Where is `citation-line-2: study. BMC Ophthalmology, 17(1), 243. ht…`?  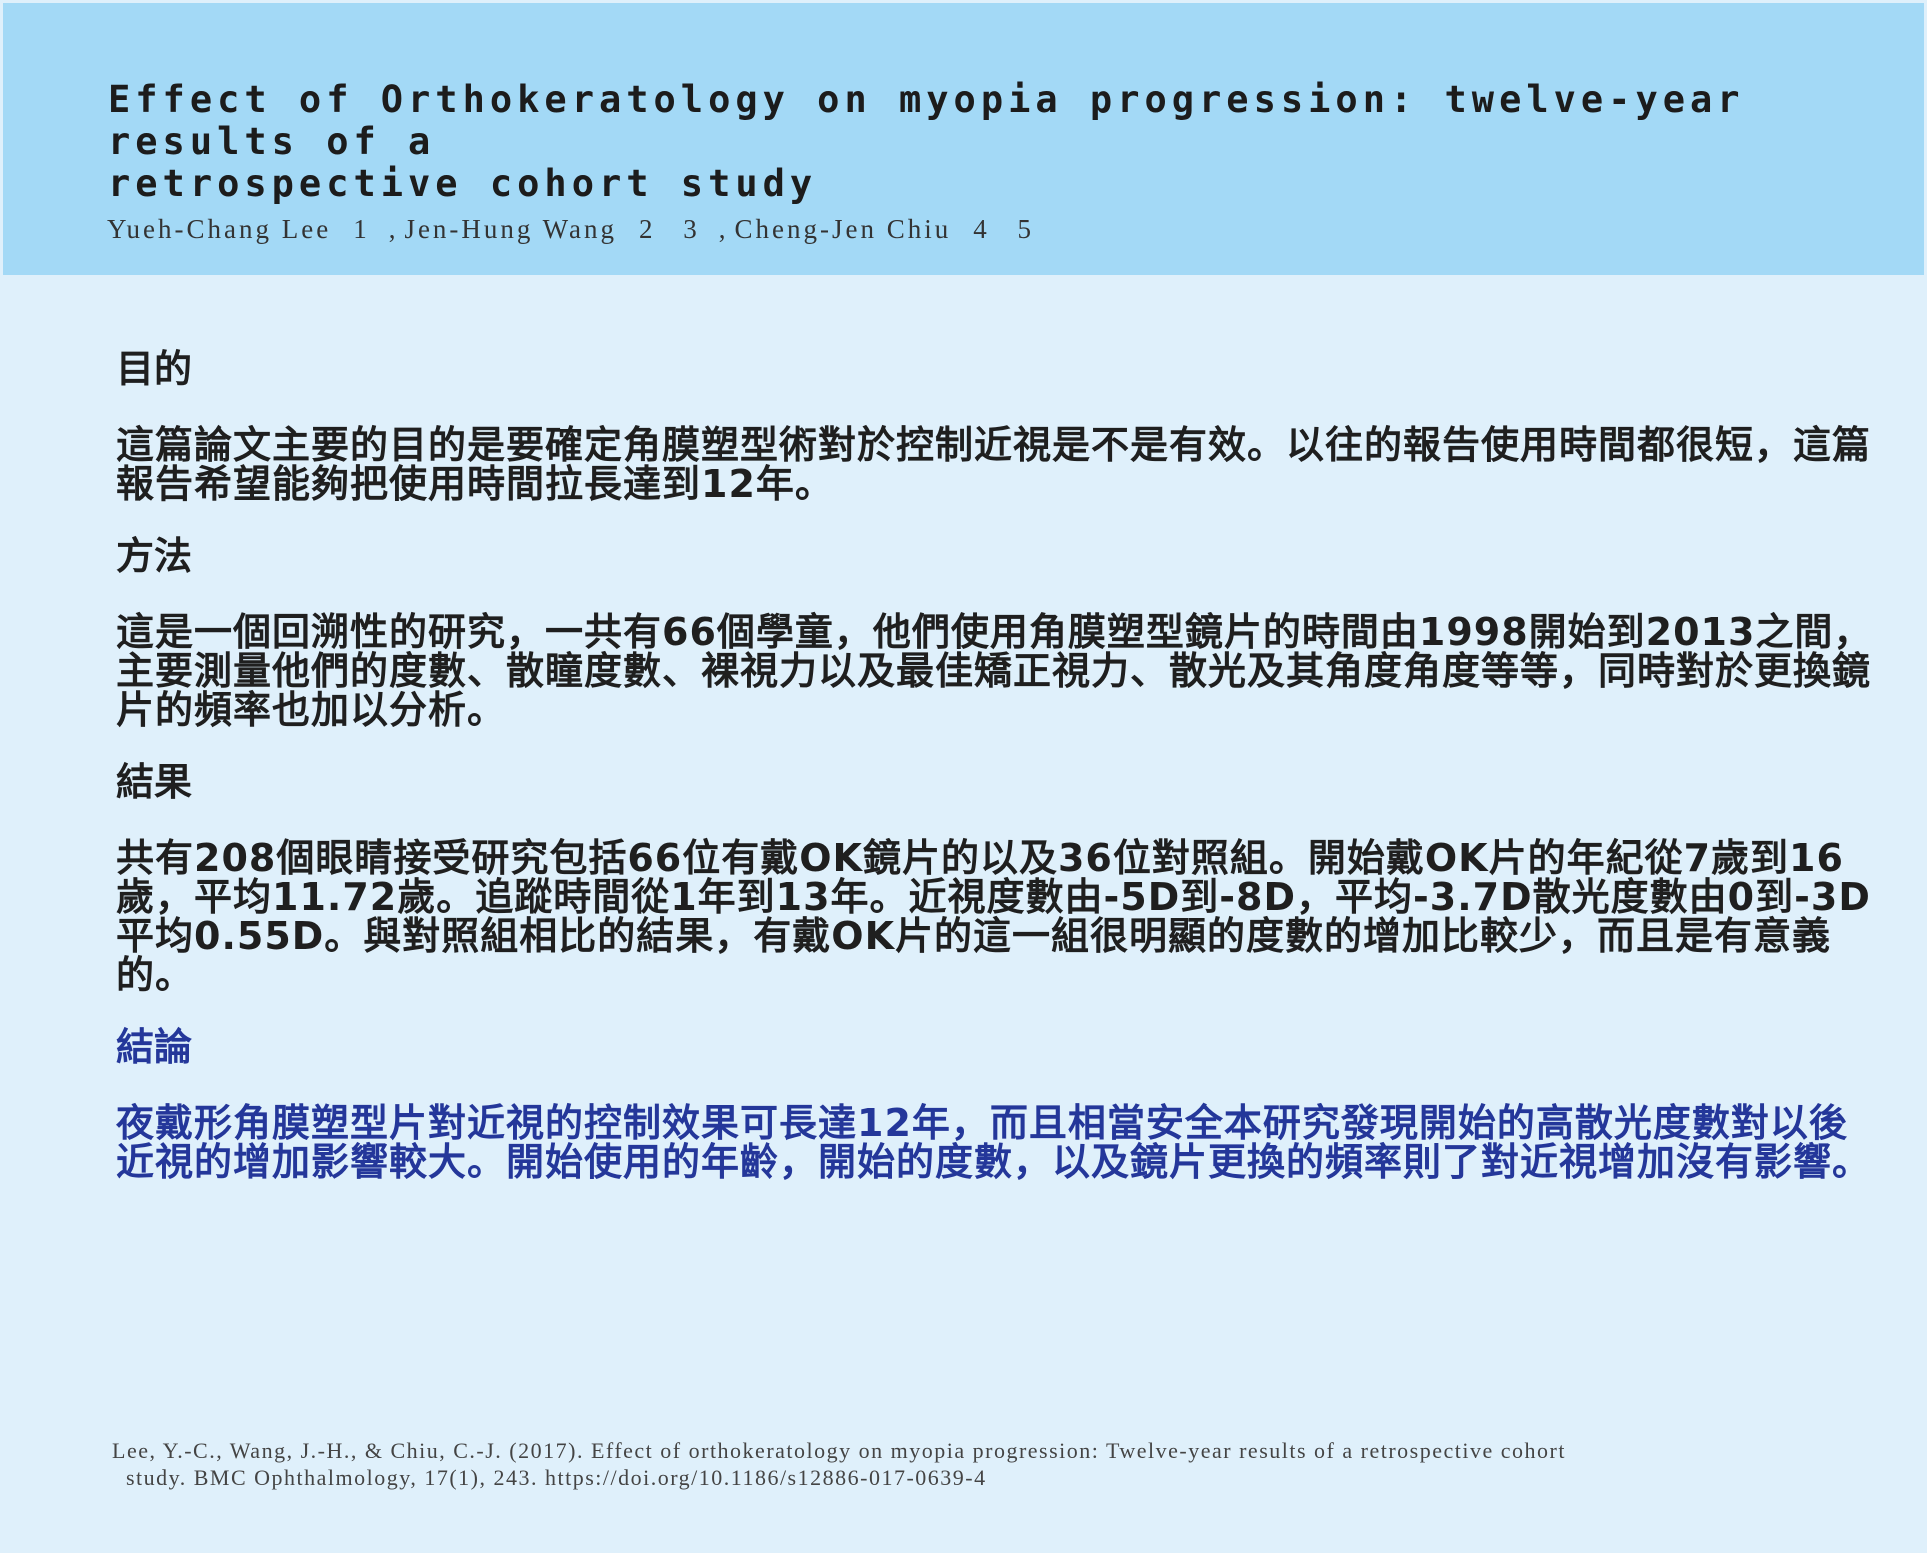 citation-line-2: study. BMC Ophthalmology, 17(1), 243. ht… is located at coordinates (556, 1477).